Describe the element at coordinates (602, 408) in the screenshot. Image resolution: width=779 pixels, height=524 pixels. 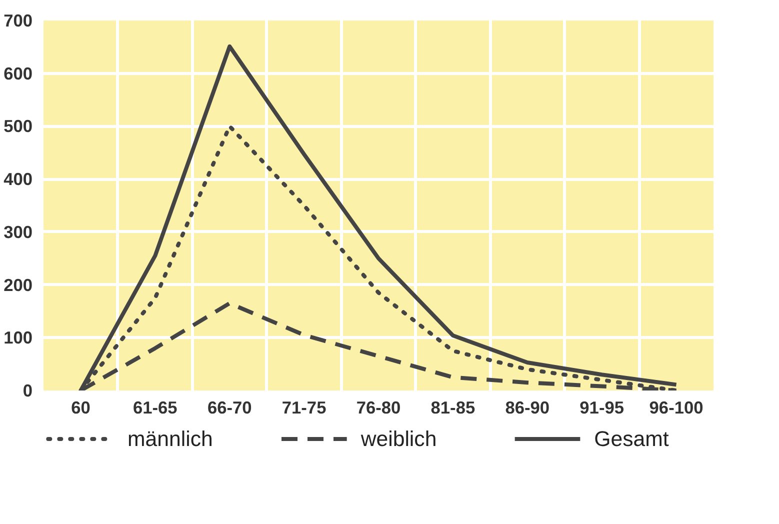
I see `x-tick-label: 91-95` at that location.